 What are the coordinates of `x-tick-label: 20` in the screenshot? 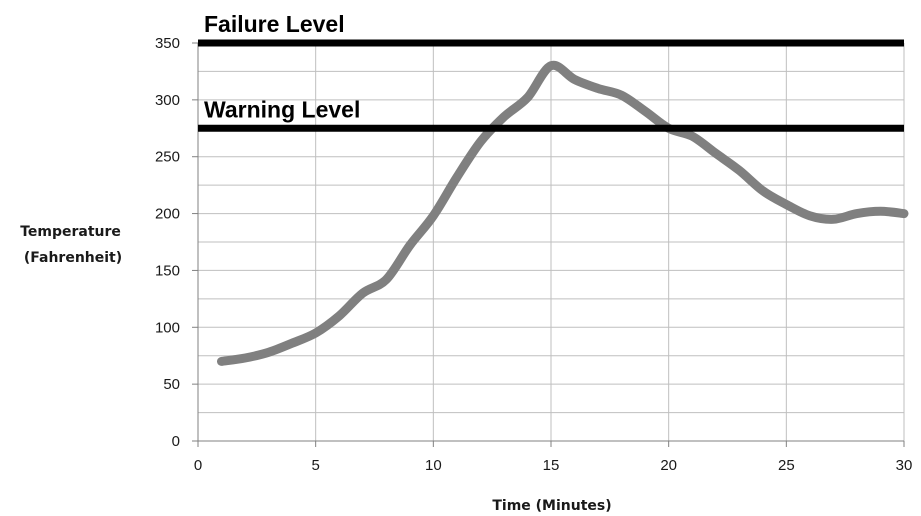 It's located at (668, 465).